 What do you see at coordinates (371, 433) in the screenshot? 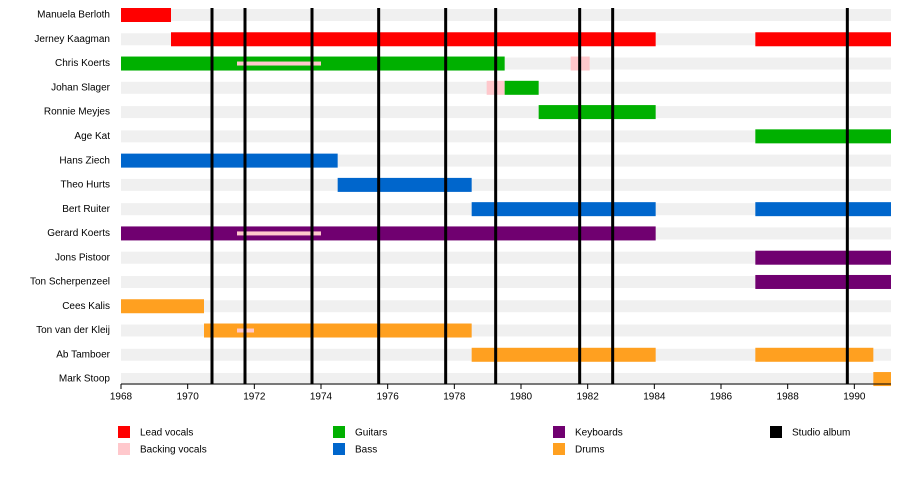
I see `legend-label: Guitars` at bounding box center [371, 433].